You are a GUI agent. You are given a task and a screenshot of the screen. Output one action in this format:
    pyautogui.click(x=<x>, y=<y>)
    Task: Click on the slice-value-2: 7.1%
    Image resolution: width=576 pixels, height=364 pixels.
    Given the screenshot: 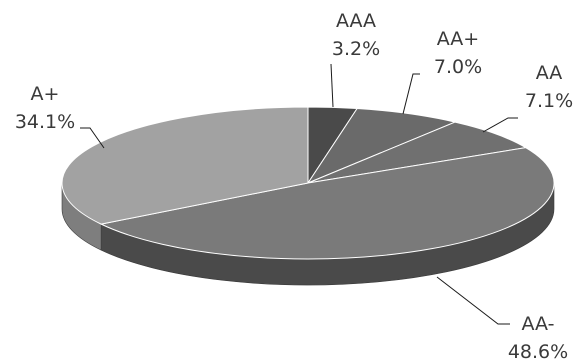 What is the action you would take?
    pyautogui.click(x=549, y=101)
    